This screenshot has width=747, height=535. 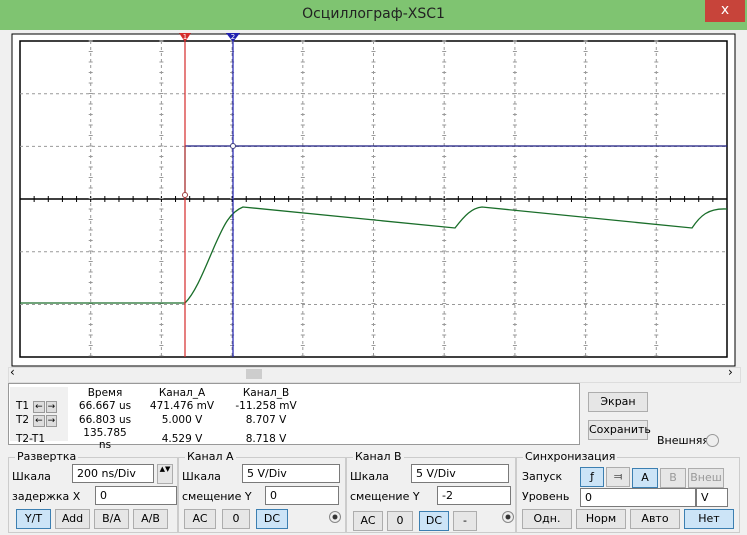 What do you see at coordinates (111, 519) in the screenshot?
I see `mode-button: B/A` at bounding box center [111, 519].